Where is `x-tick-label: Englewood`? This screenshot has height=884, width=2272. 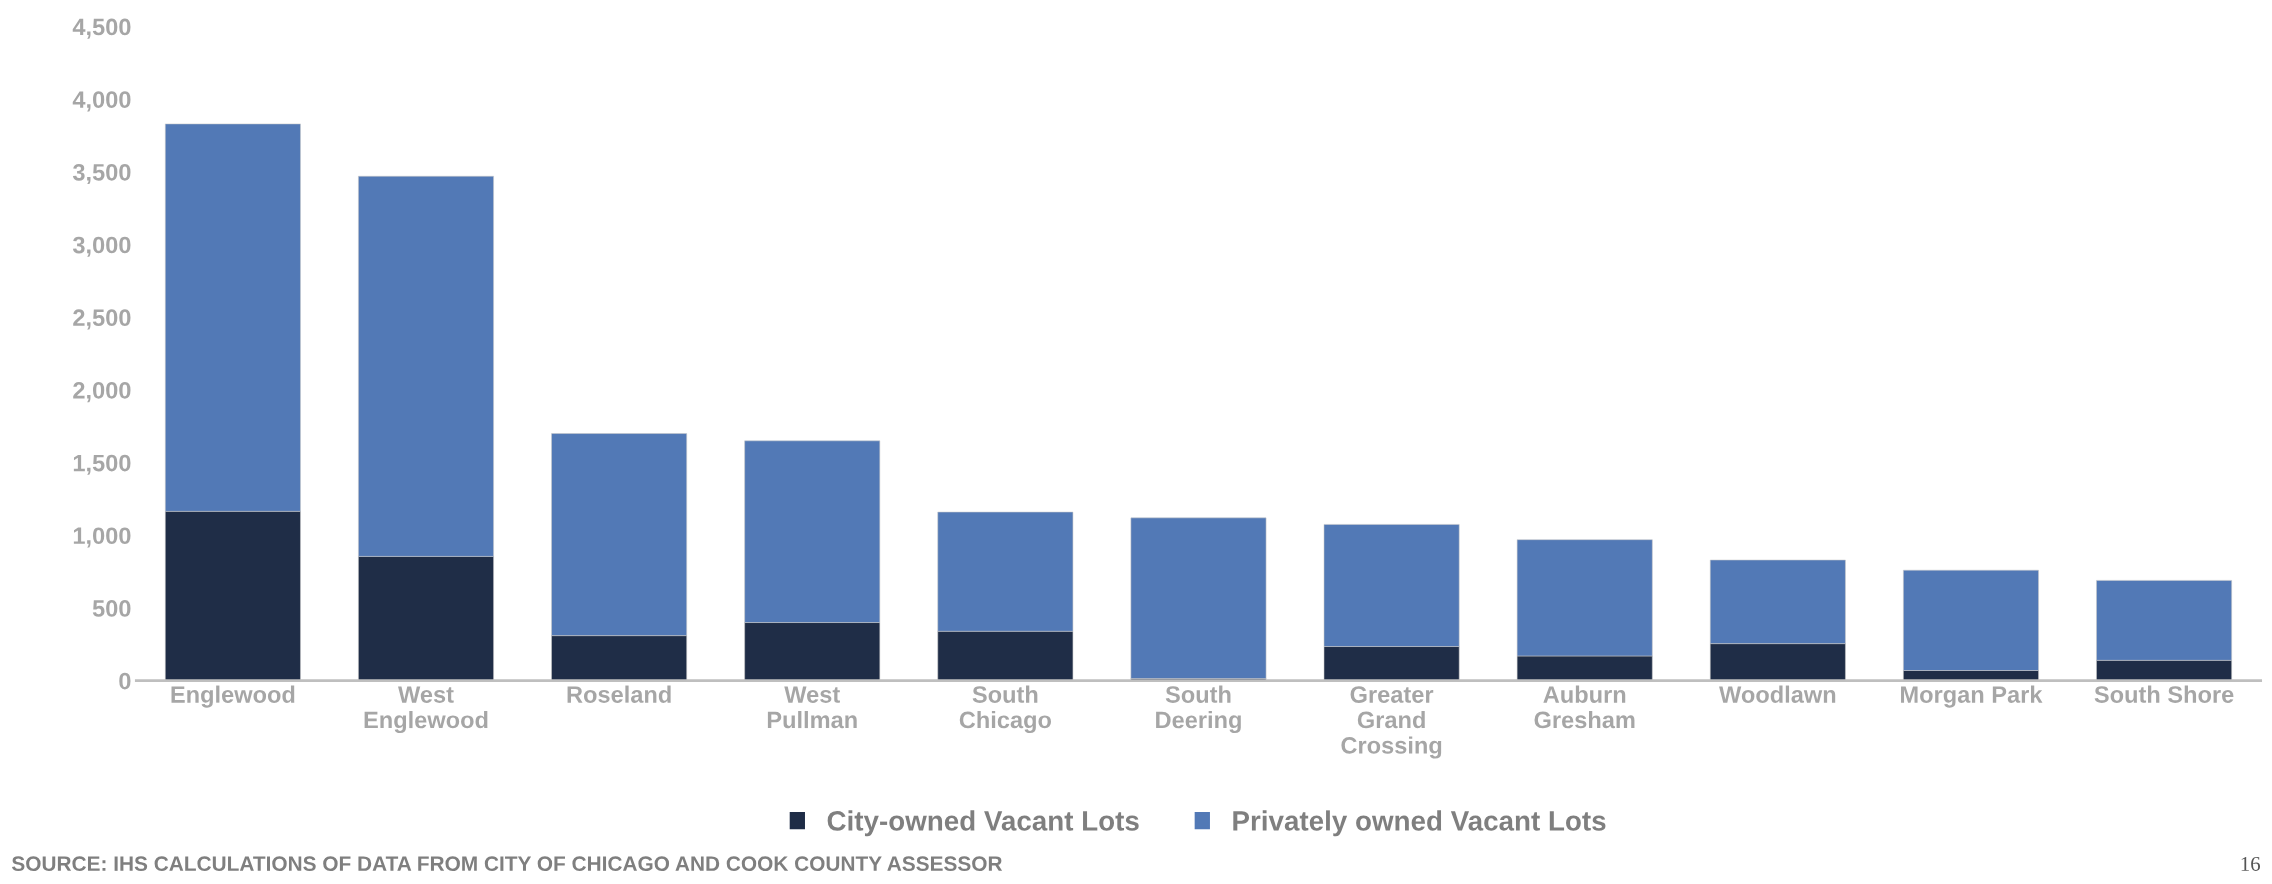 x-tick-label: Englewood is located at coordinates (233, 696).